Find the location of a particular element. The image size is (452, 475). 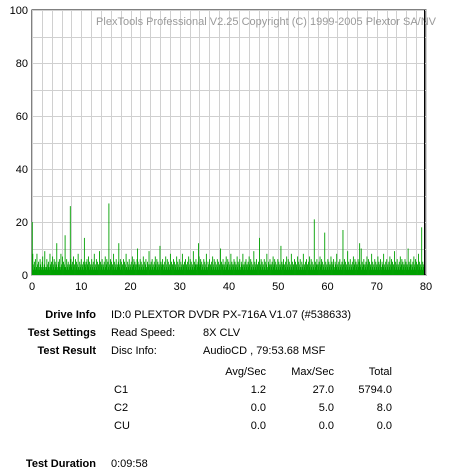

x-tick-label: 0 is located at coordinates (32, 287).